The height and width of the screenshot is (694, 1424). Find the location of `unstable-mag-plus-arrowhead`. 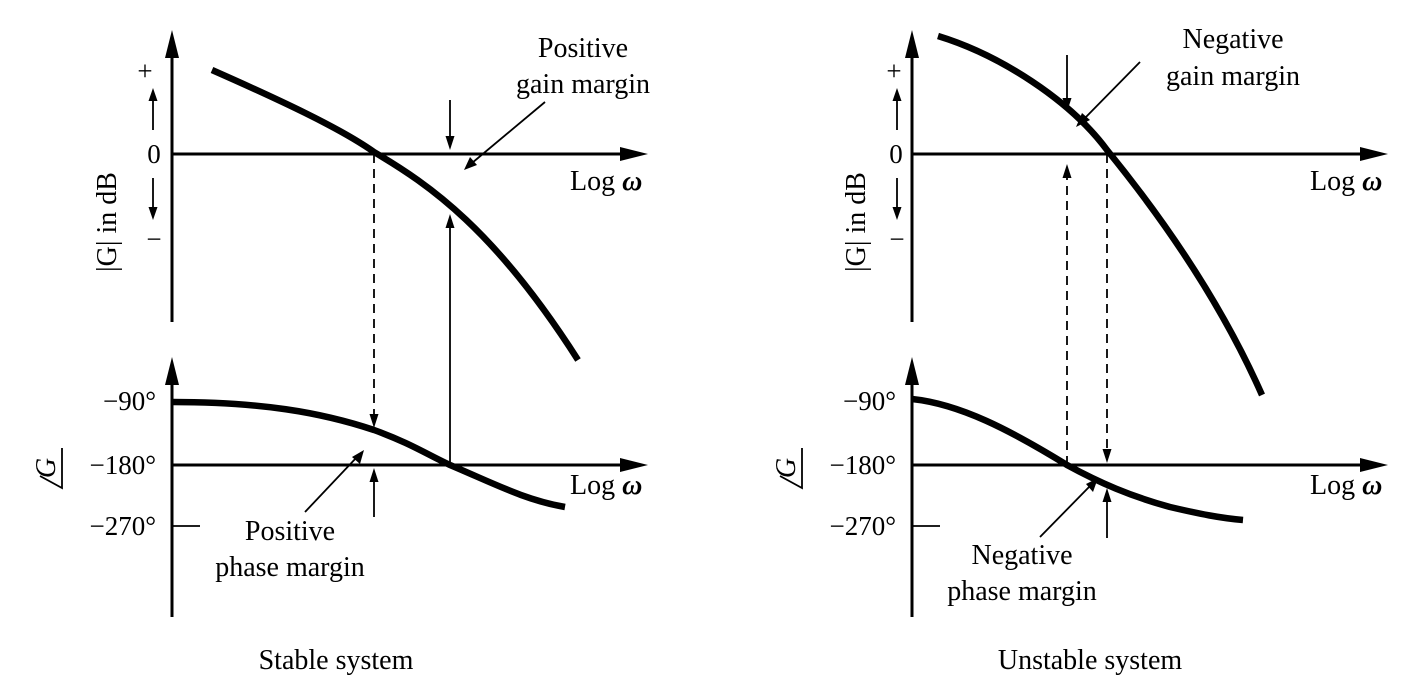

unstable-mag-plus-arrowhead is located at coordinates (897, 94).